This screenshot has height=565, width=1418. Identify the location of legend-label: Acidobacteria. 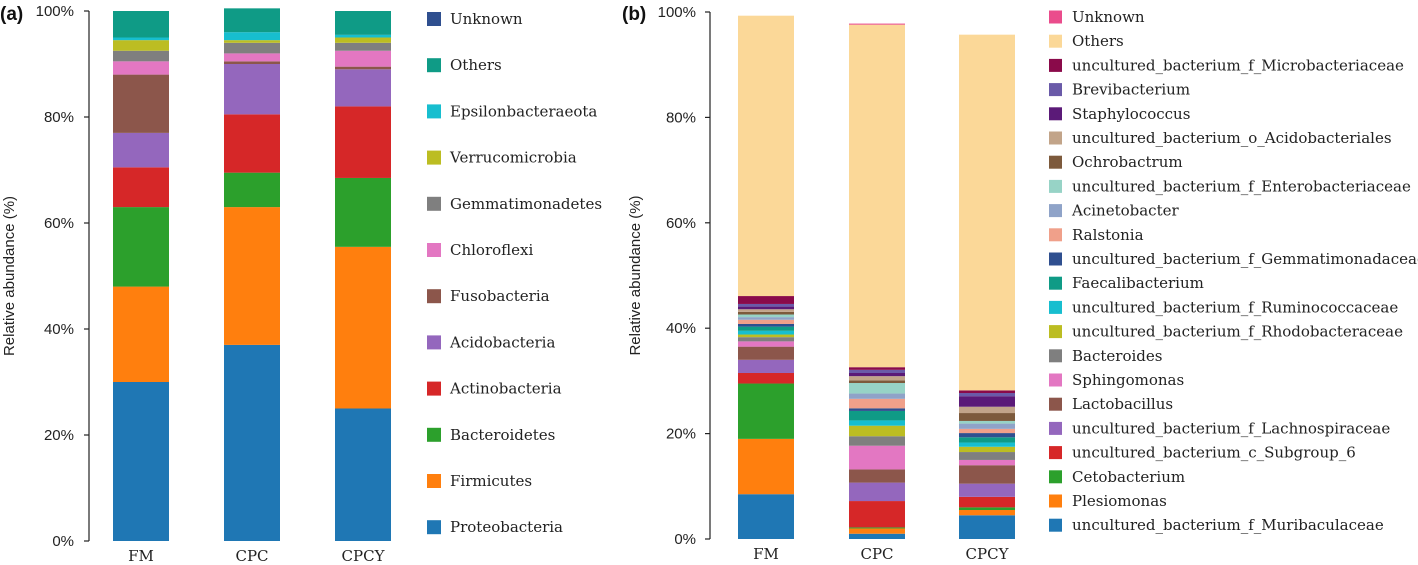
(502, 342).